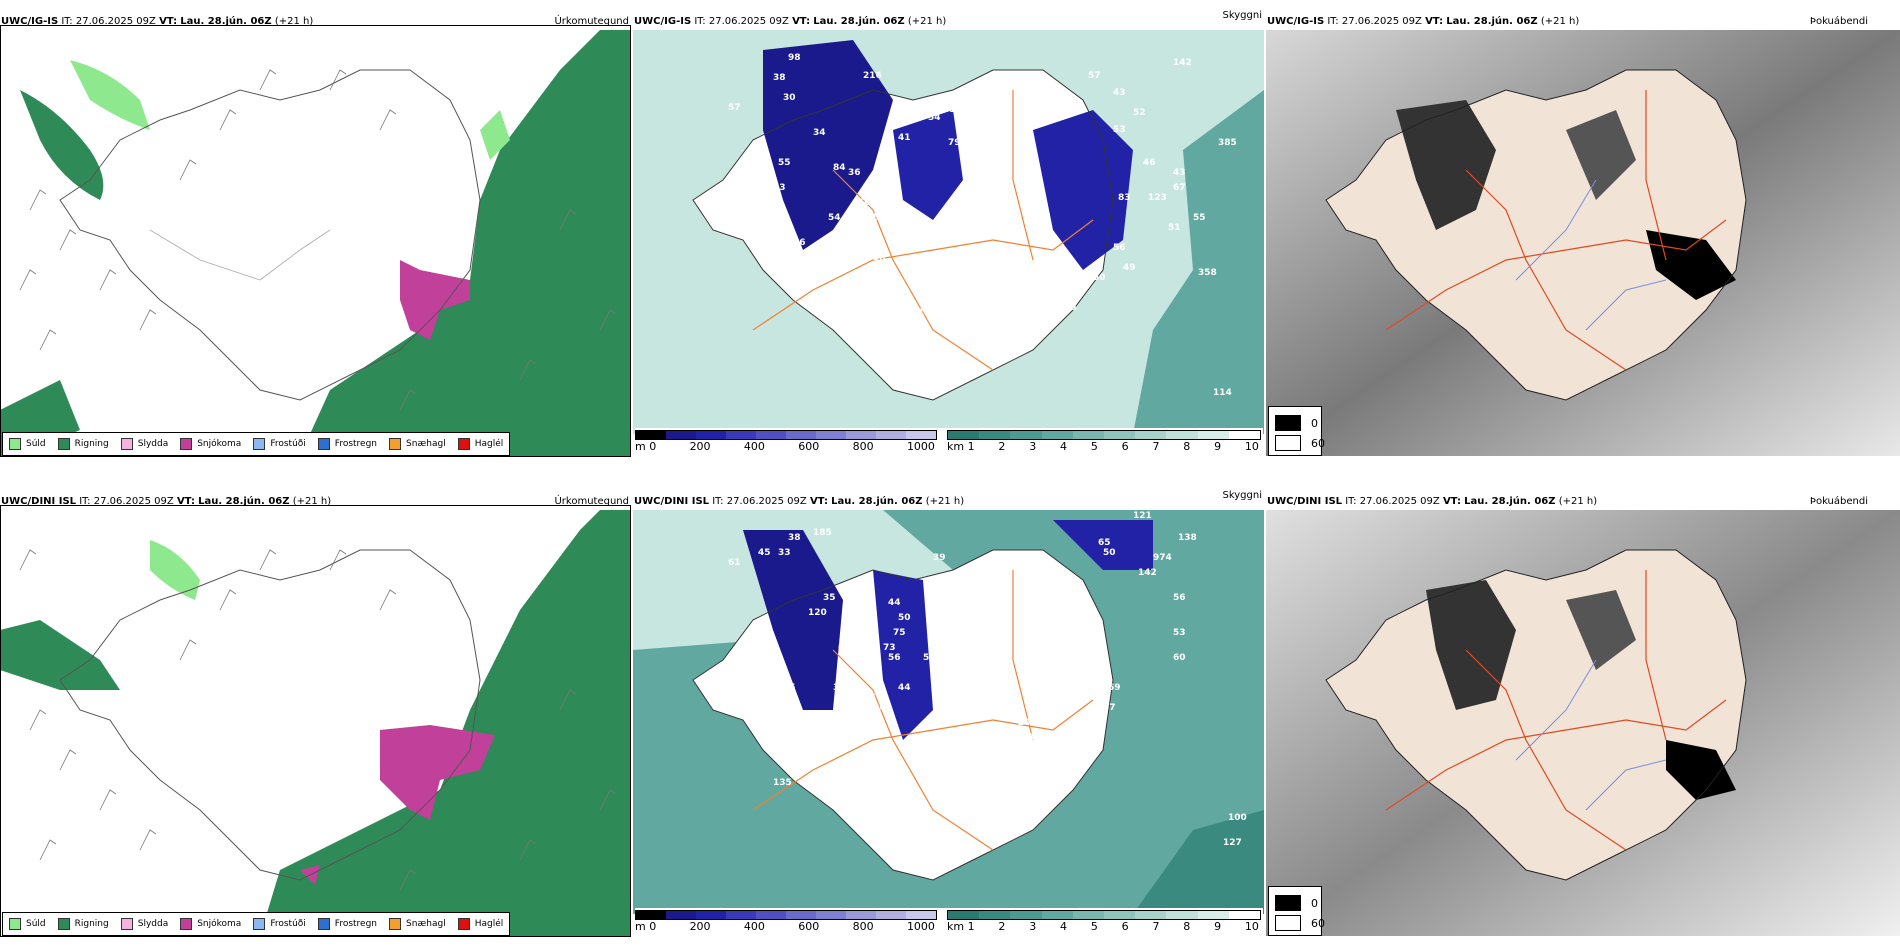  What do you see at coordinates (1179, 633) in the screenshot?
I see `svg-text: 53` at bounding box center [1179, 633].